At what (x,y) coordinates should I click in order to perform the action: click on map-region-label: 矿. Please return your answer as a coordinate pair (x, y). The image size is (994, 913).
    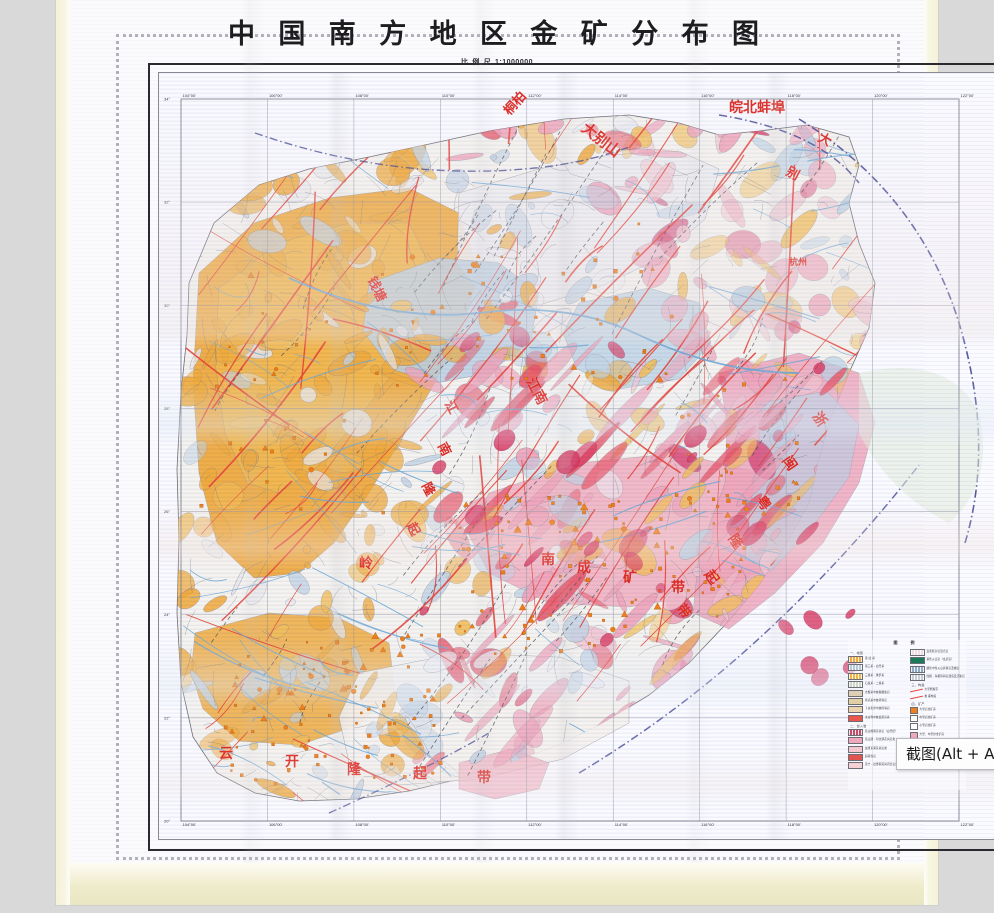
    Looking at the image, I should click on (630, 578).